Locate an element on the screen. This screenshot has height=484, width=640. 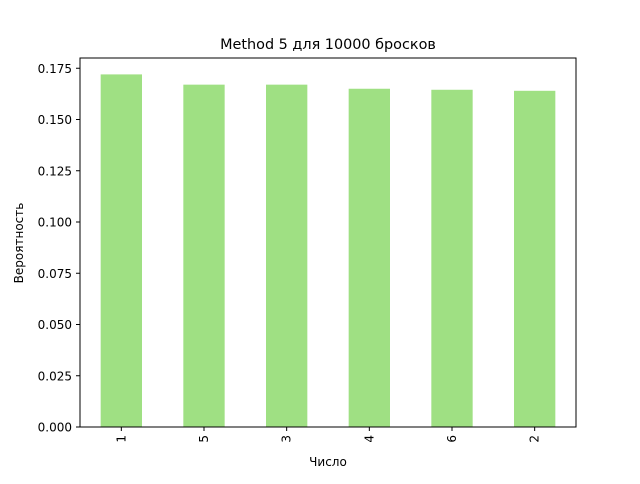
x-tick-label-1: 1 is located at coordinates (121, 439).